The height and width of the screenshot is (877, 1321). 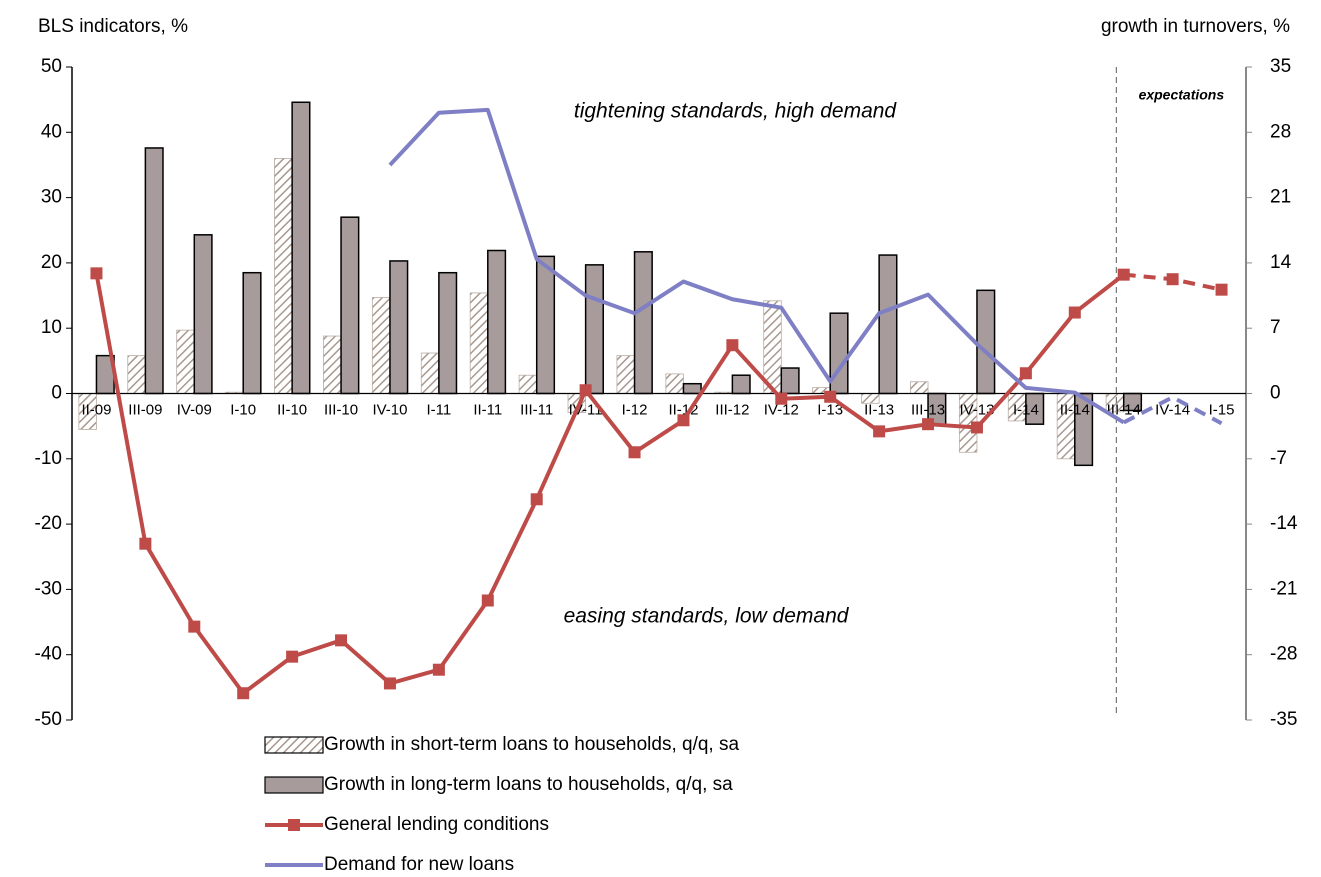 What do you see at coordinates (48, 523) in the screenshot?
I see `y-tick-label: -20` at bounding box center [48, 523].